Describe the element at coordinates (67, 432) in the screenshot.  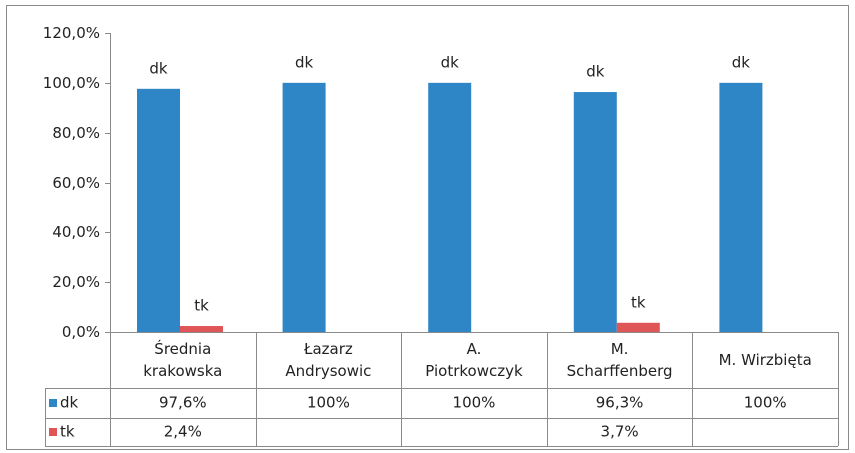
I see `legend-label: tk` at that location.